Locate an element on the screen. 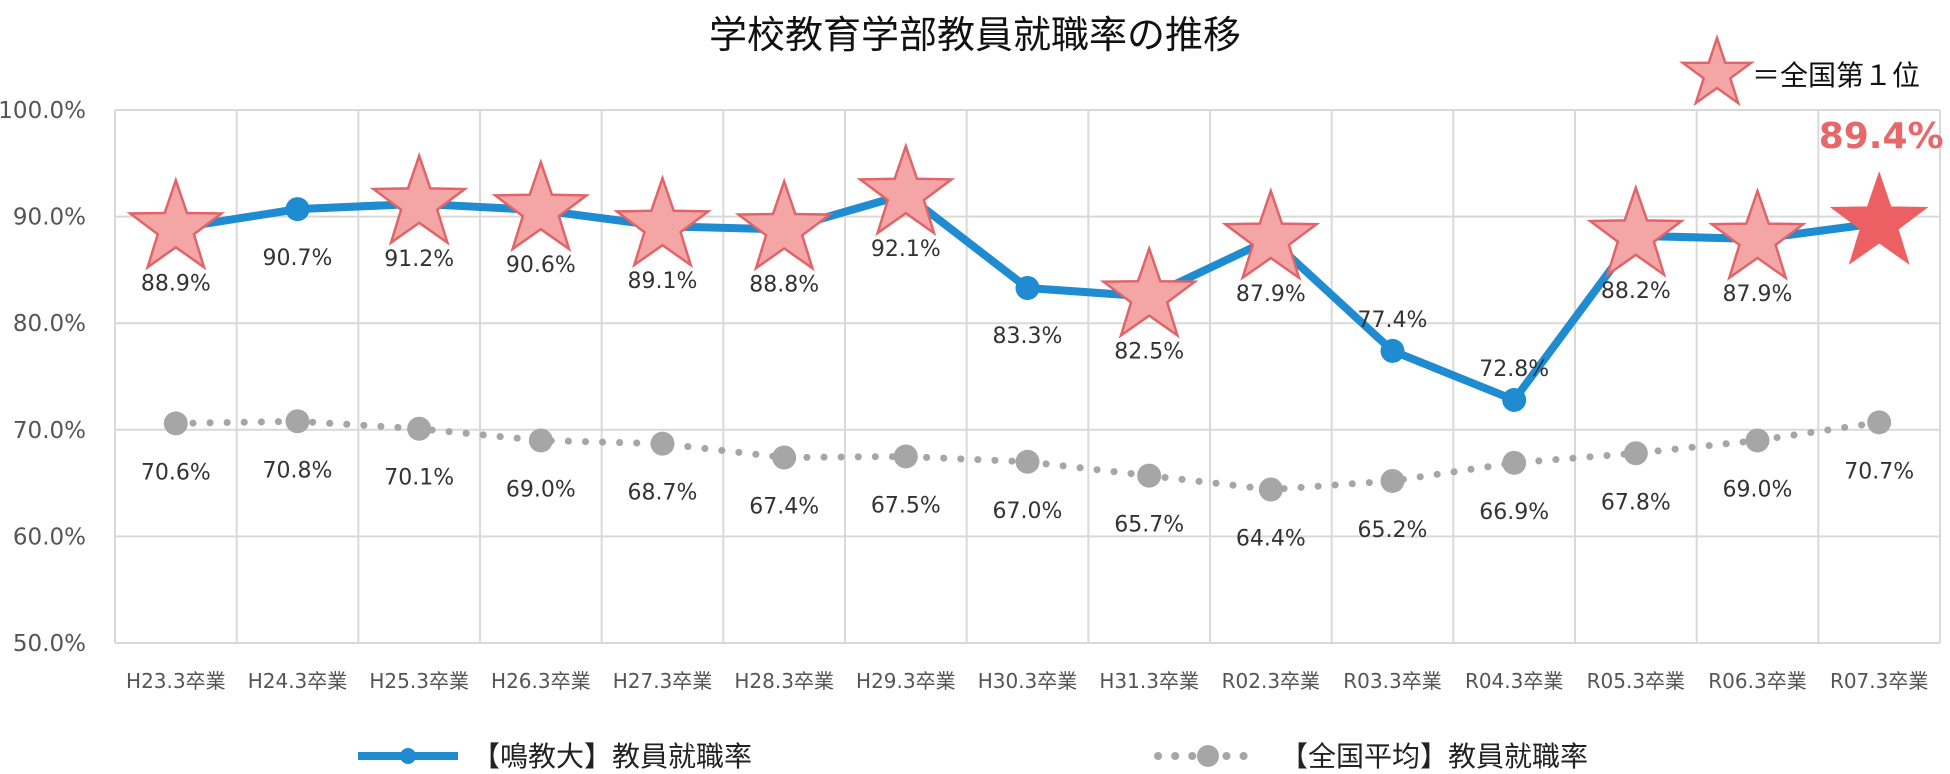 The image size is (1950, 774). x-tick-label: H31.3卒業 is located at coordinates (1149, 681).